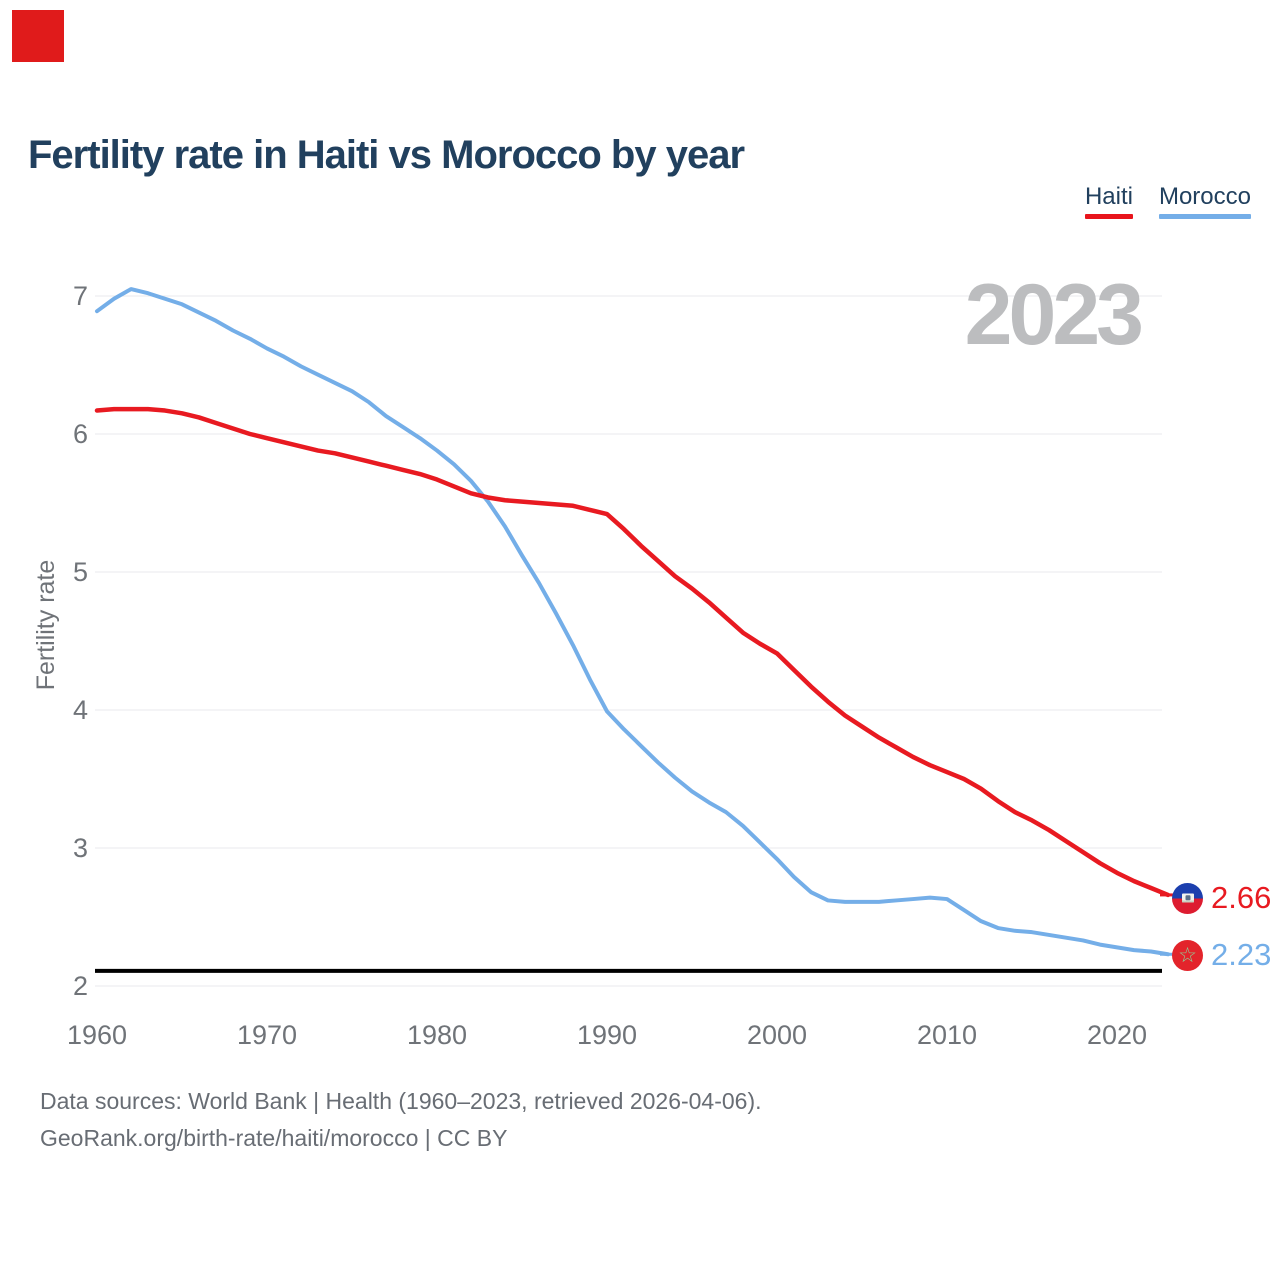 This screenshot has width=1280, height=1280. Describe the element at coordinates (80, 296) in the screenshot. I see `y-tick: 7` at that location.